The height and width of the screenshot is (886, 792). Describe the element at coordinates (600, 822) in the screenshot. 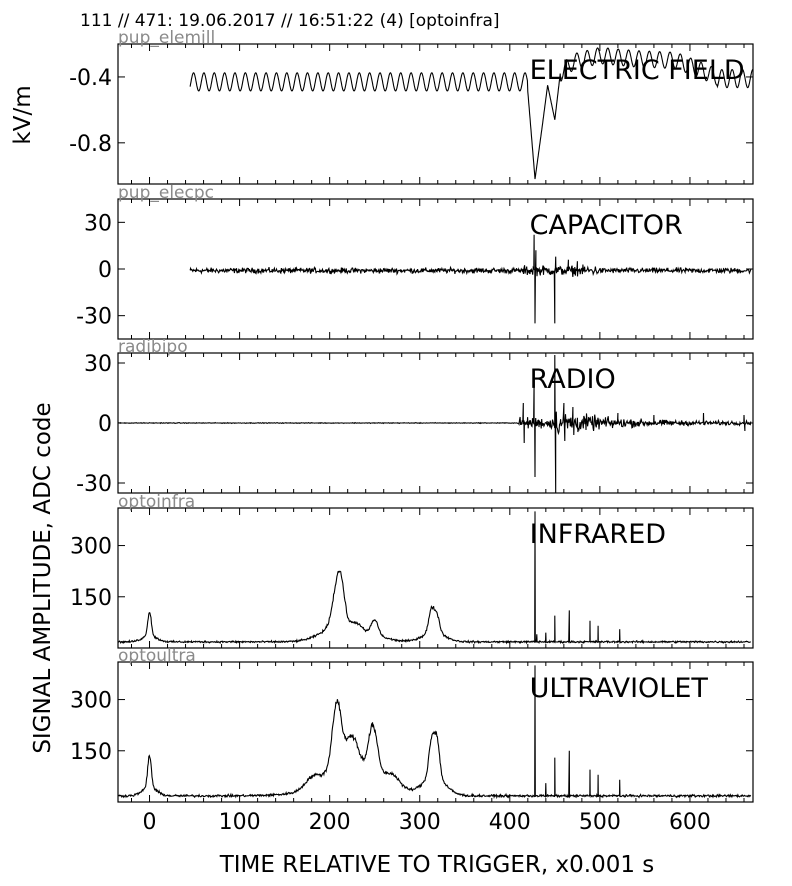

I see `x-tick-label: 500` at that location.